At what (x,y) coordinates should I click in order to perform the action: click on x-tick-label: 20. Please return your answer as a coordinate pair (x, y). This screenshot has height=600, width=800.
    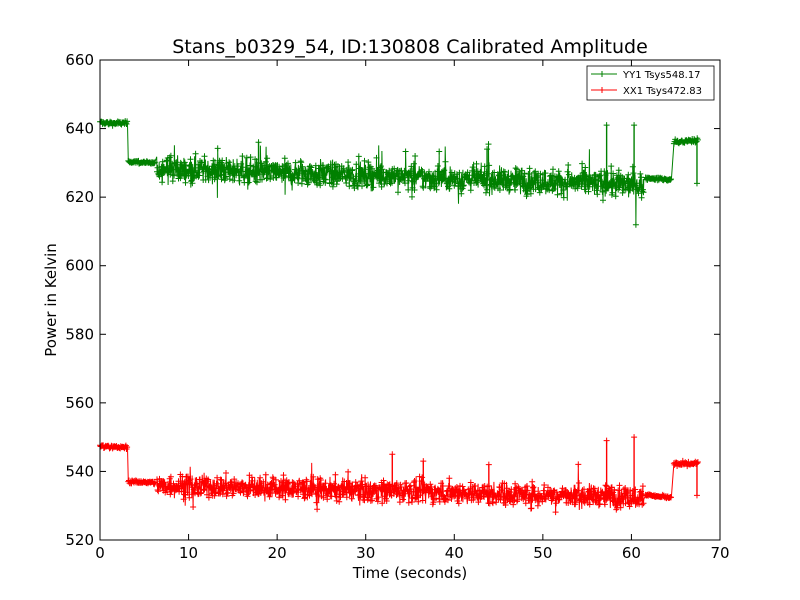
    Looking at the image, I should click on (277, 553).